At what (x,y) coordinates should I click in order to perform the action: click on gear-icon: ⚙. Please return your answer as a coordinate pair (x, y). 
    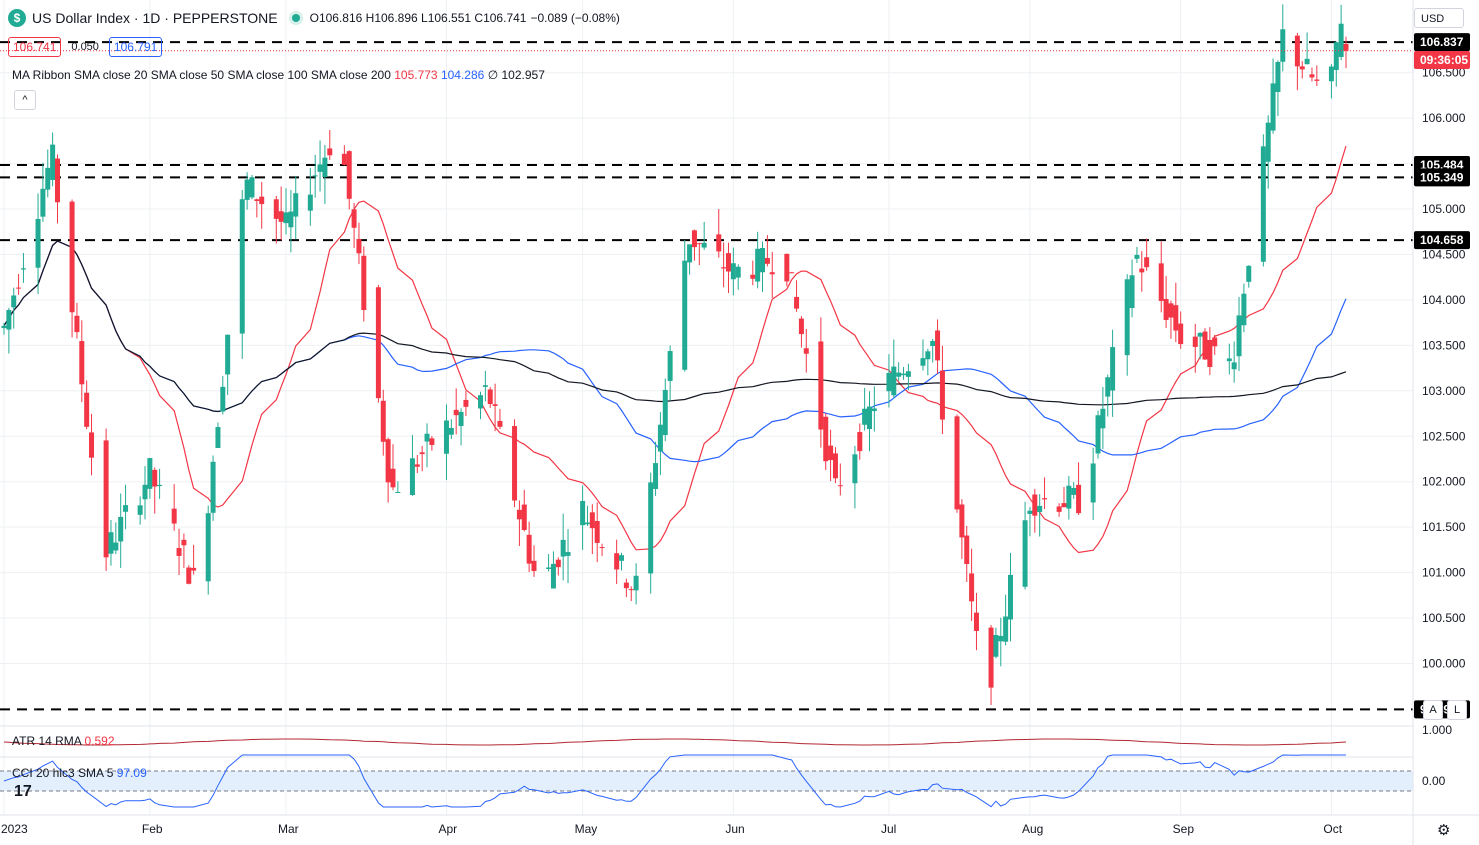
    Looking at the image, I should click on (1444, 830).